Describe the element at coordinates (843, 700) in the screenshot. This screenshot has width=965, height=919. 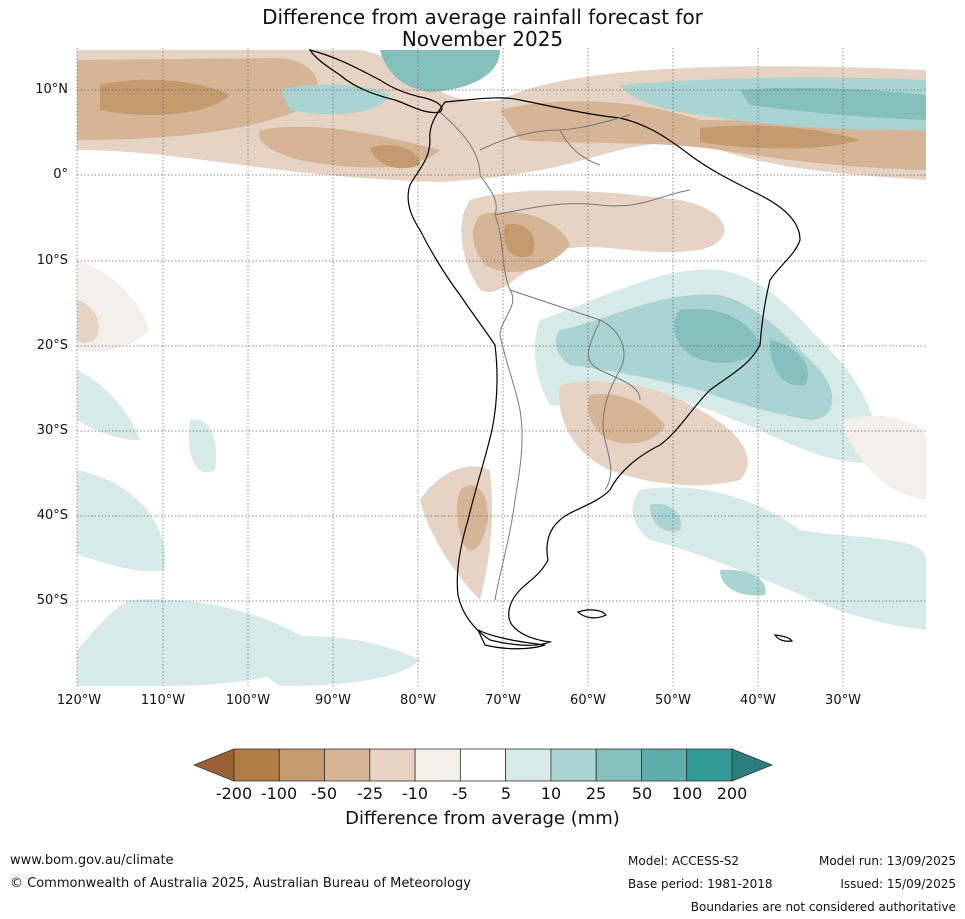
I see `lon-label: 30°W` at that location.